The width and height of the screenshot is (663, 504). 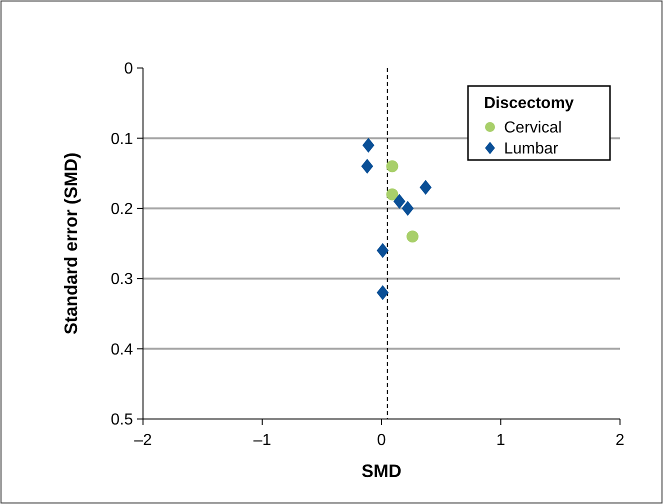 What do you see at coordinates (262, 440) in the screenshot?
I see `x-tick-label: –1` at bounding box center [262, 440].